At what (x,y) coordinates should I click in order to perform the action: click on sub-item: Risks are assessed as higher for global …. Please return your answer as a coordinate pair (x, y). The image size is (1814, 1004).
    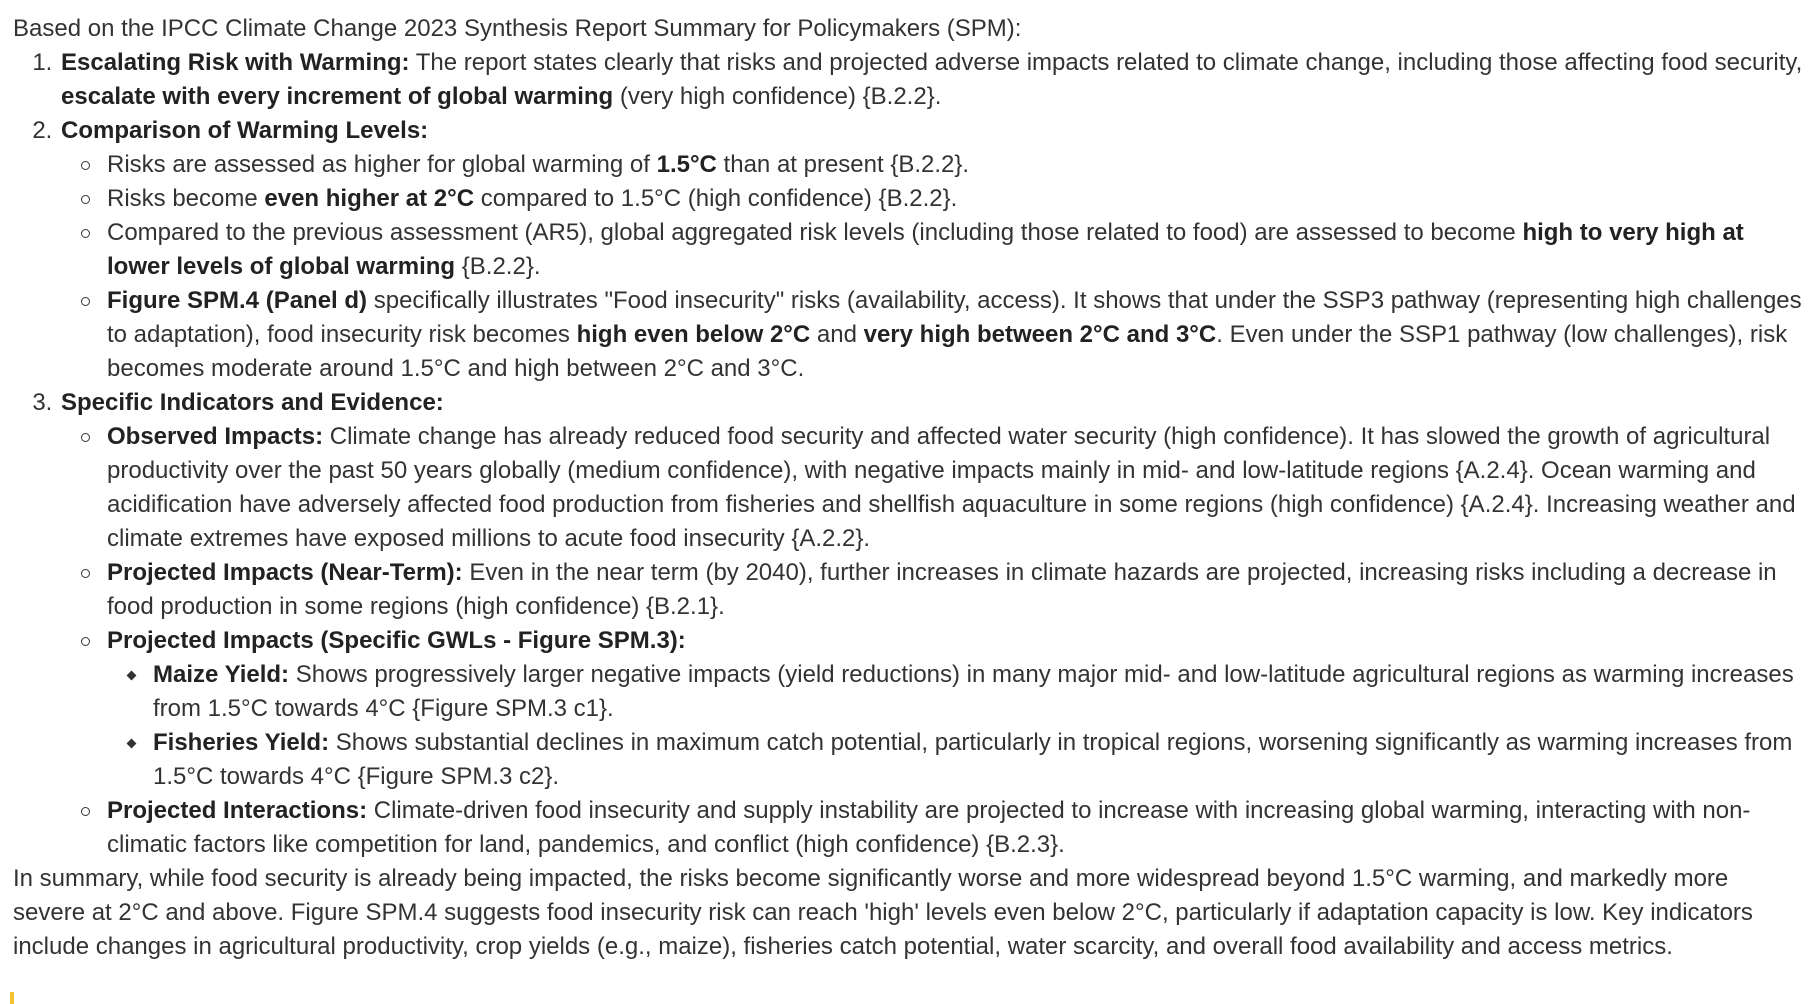
    Looking at the image, I should click on (942, 165).